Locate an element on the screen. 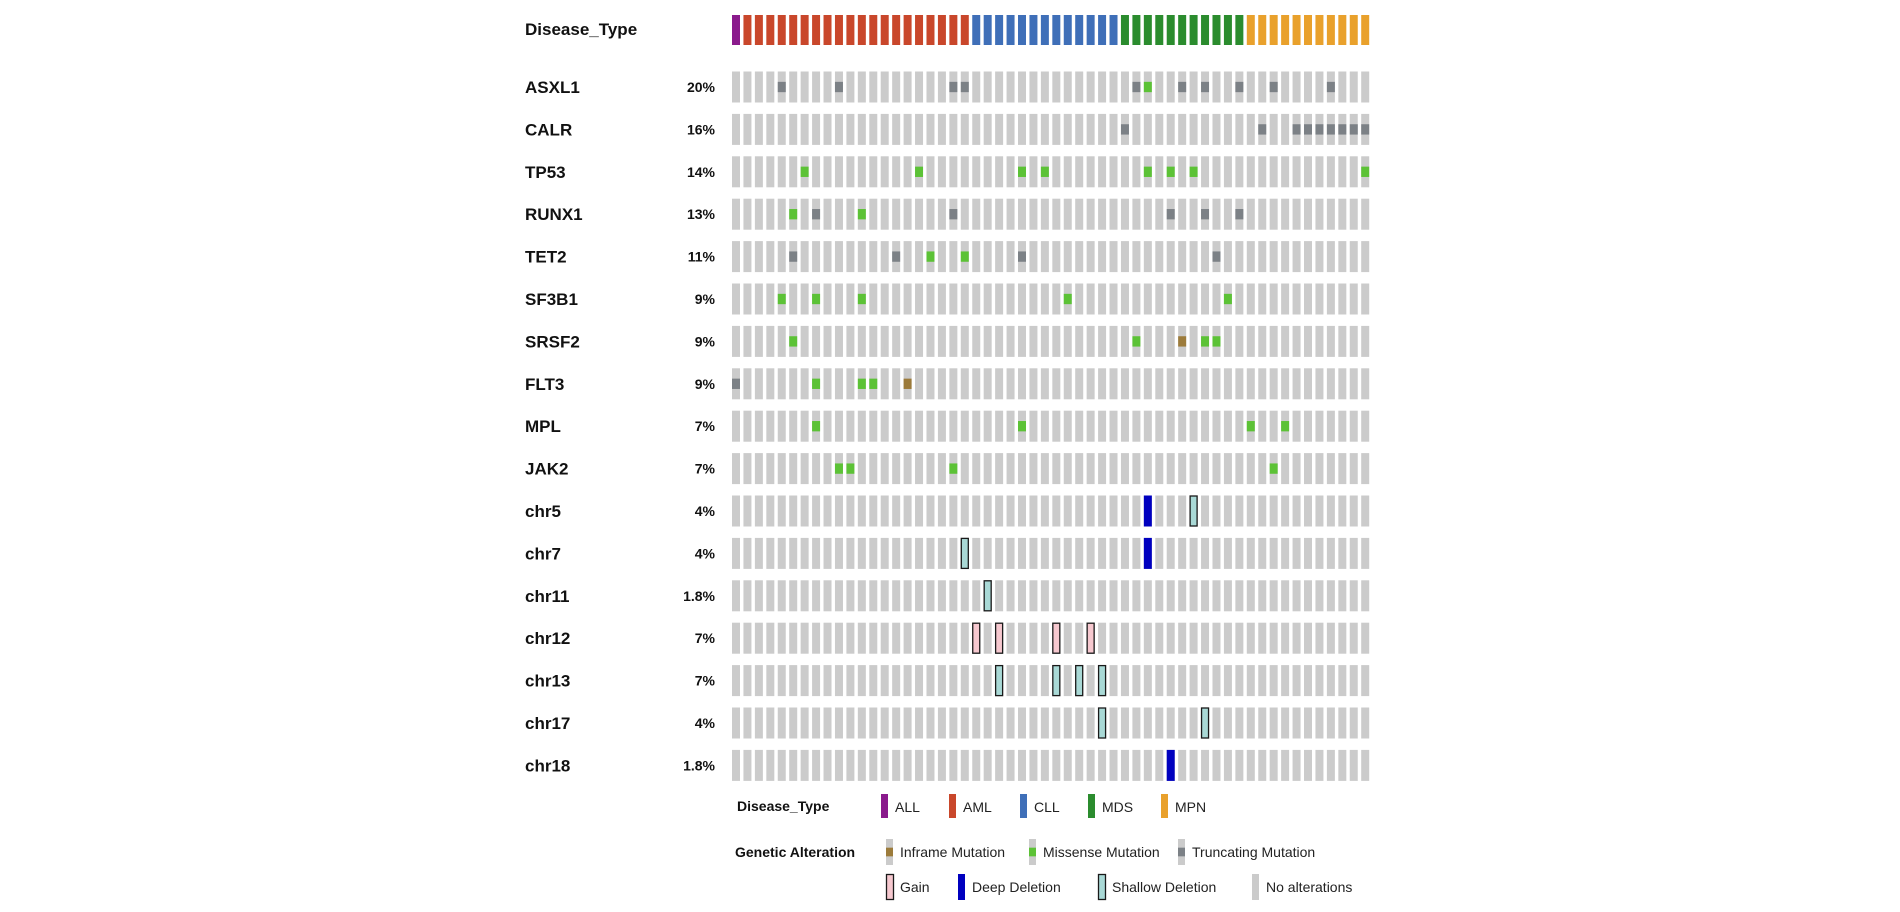  shallow-deletion-cell is located at coordinates (1193, 511).